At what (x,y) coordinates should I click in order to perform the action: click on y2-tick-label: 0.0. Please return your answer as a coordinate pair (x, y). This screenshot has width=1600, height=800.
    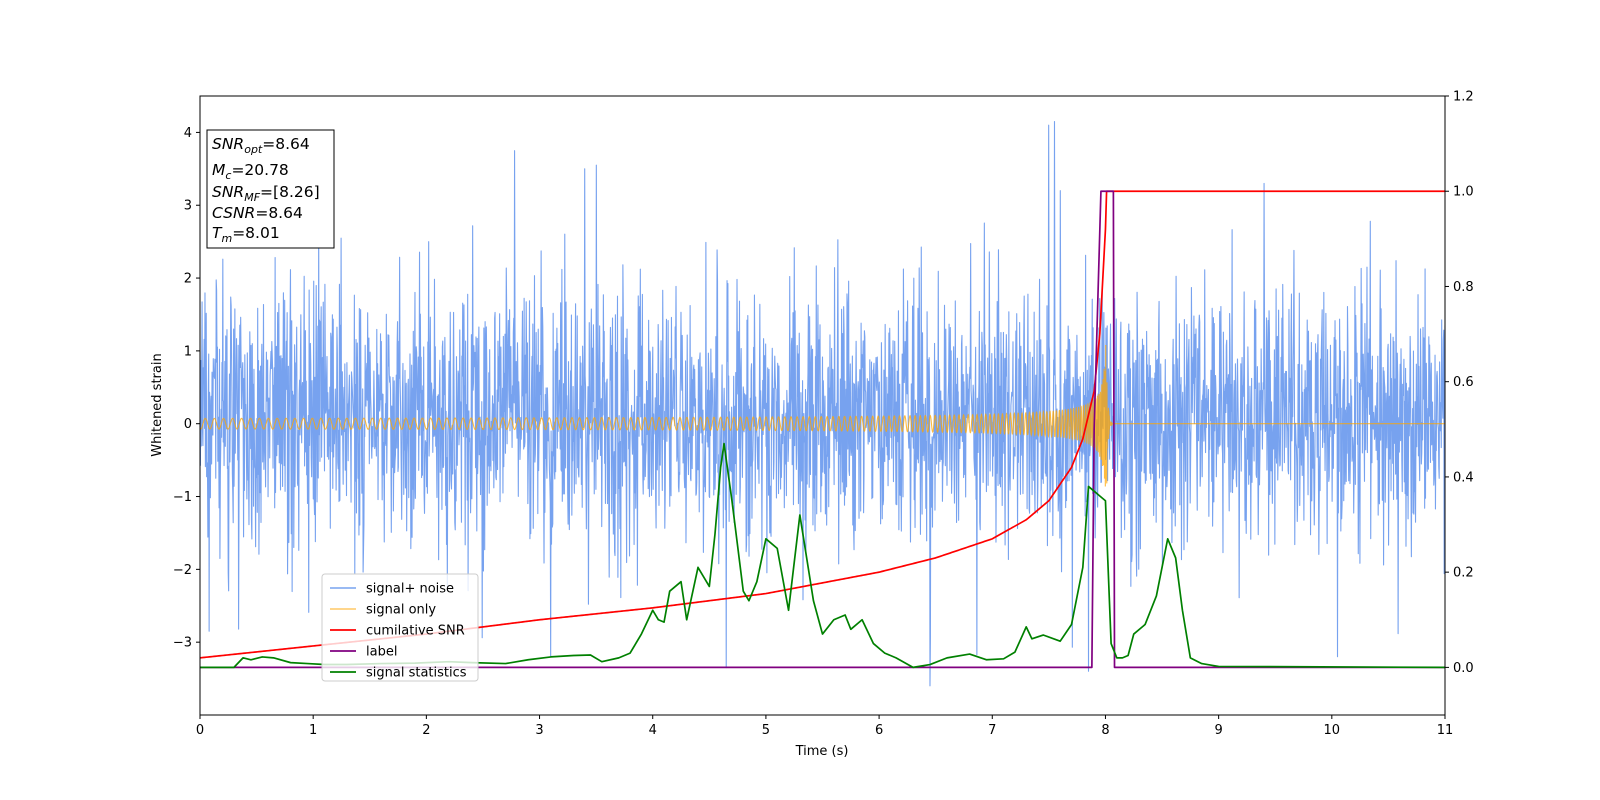
    Looking at the image, I should click on (1463, 668).